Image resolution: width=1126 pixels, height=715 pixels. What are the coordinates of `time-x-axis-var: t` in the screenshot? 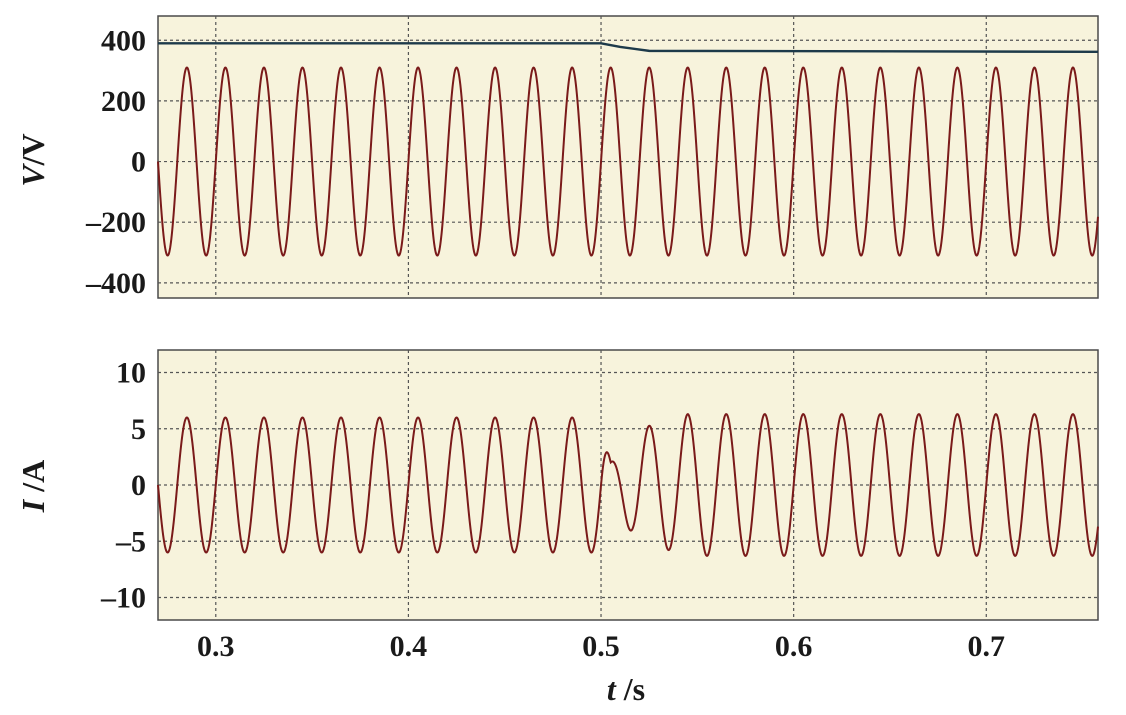 It's located at (612, 689).